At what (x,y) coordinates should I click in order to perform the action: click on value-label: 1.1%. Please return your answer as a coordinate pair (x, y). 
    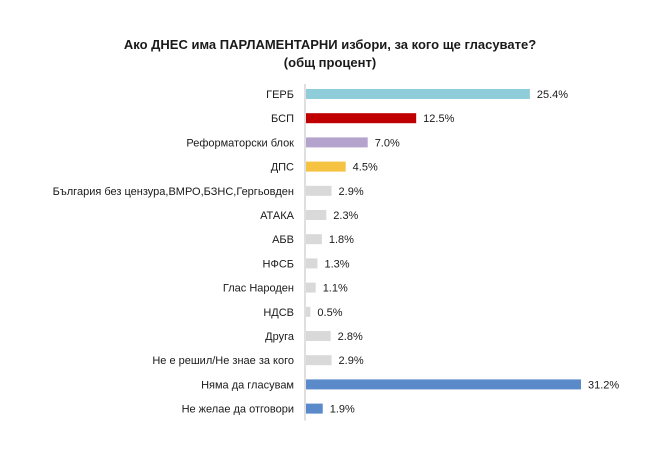
    Looking at the image, I should click on (335, 289).